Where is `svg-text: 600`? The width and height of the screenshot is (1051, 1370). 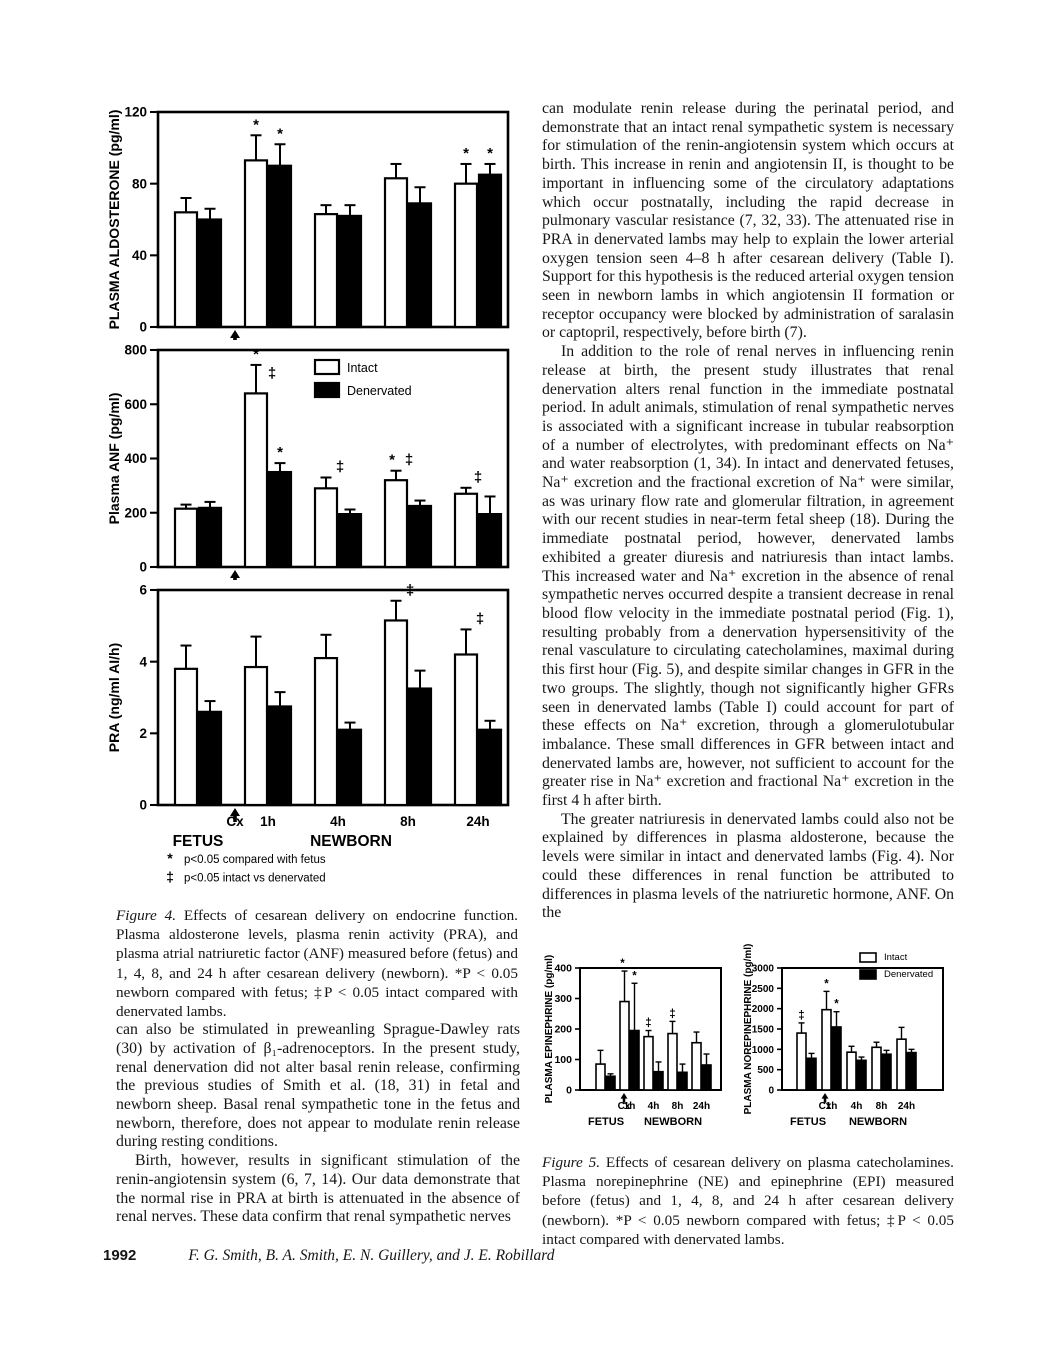 svg-text: 600 is located at coordinates (135, 404).